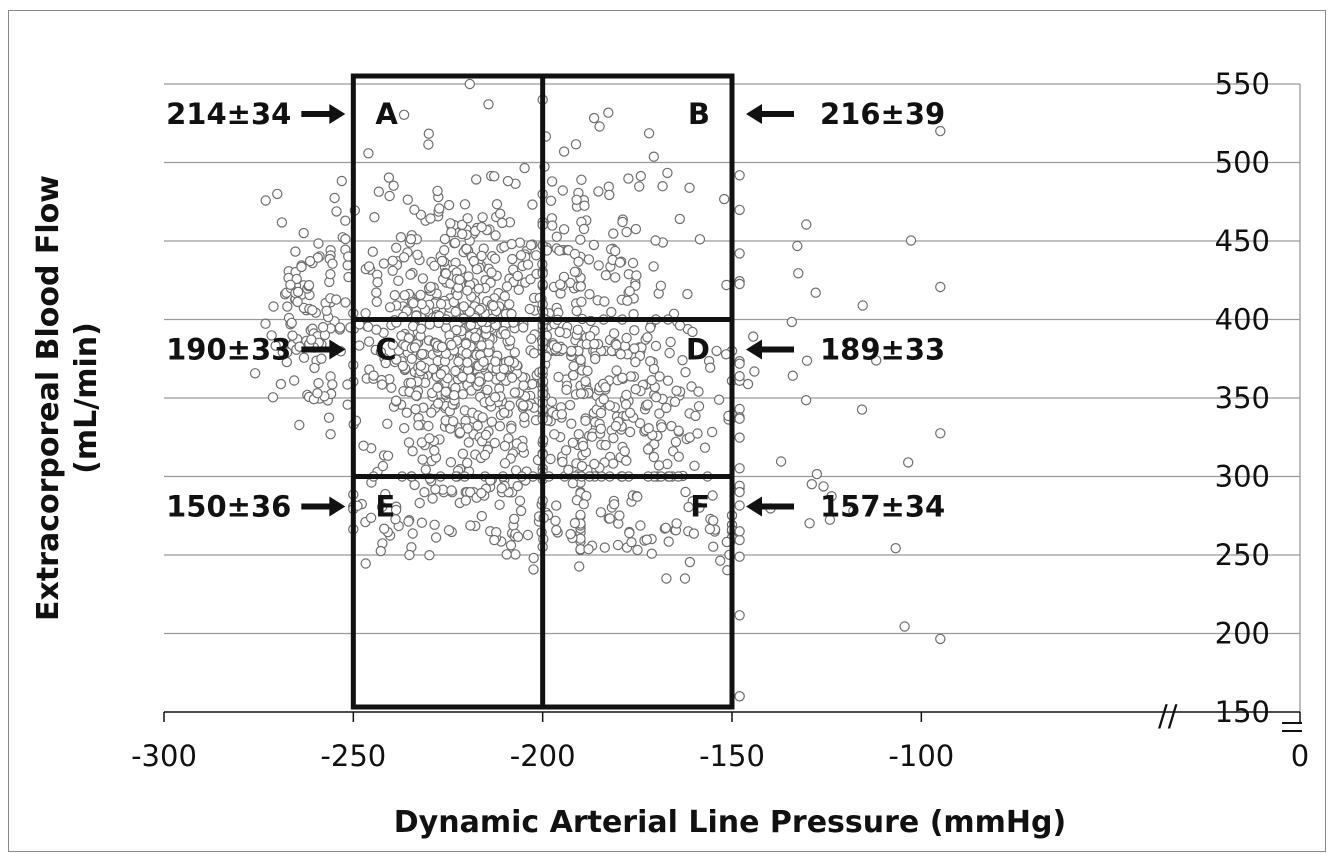  Describe the element at coordinates (1242, 163) in the screenshot. I see `y-tick-label: 500` at that location.